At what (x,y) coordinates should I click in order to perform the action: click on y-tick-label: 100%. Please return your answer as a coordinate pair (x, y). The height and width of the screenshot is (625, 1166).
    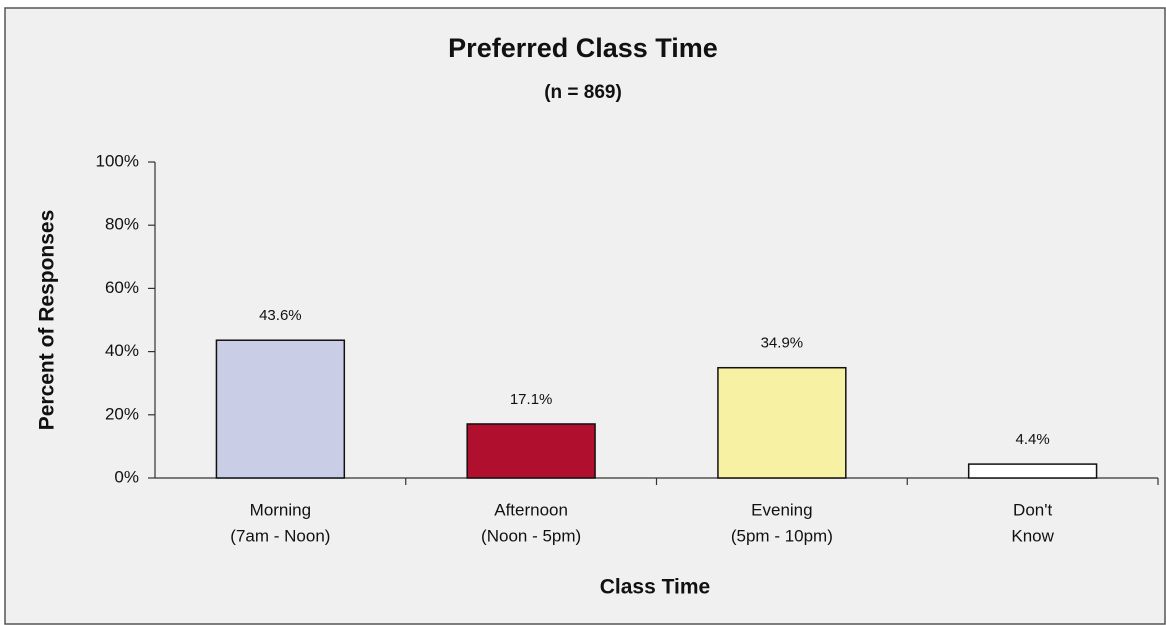
    Looking at the image, I should click on (117, 160).